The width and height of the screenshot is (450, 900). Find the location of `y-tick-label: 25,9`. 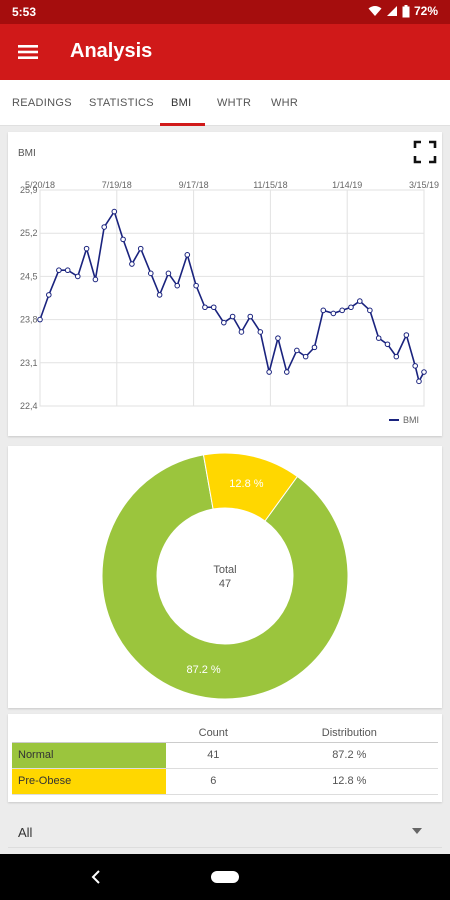

y-tick-label: 25,9 is located at coordinates (29, 190).